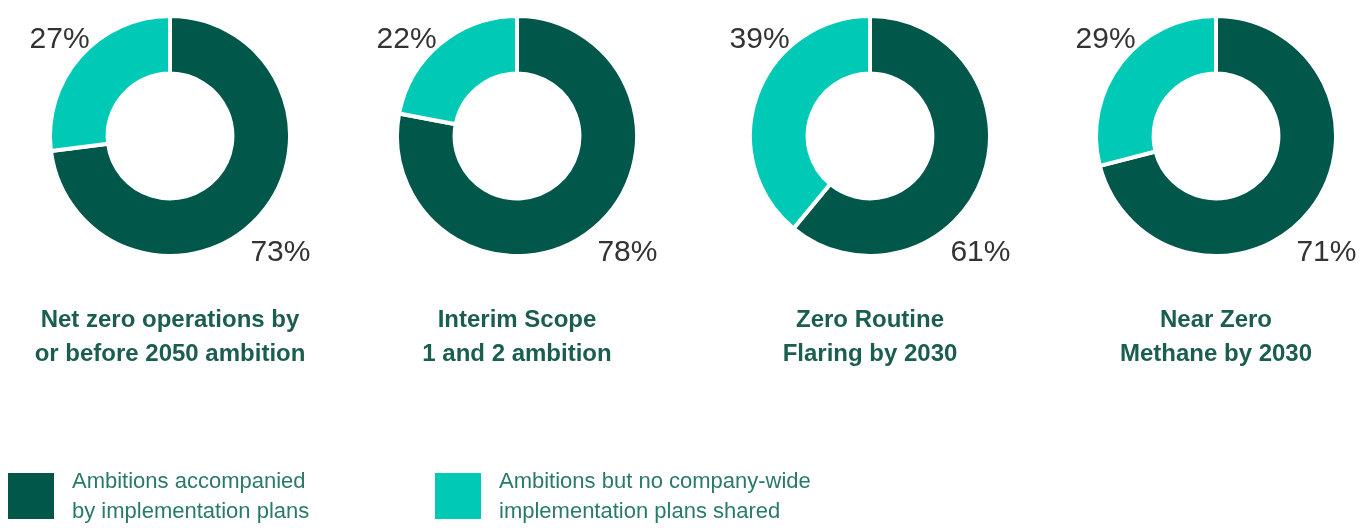 The image size is (1362, 528). I want to click on text: Zero Routine Flaring by 2030, so click(870, 336).